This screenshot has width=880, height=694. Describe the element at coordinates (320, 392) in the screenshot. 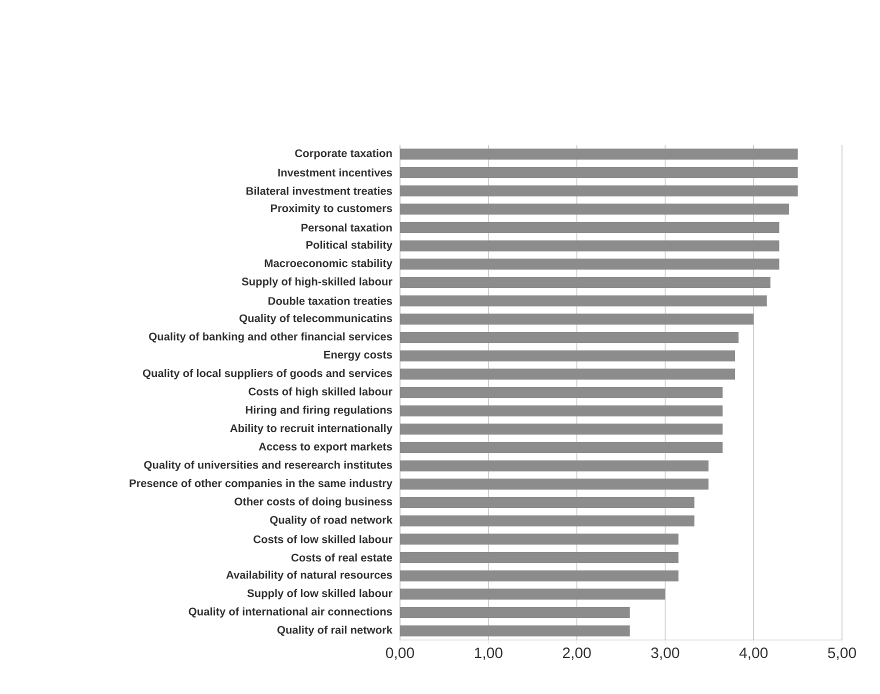

I see `y-tick-label: Costs of high skilled labour` at that location.